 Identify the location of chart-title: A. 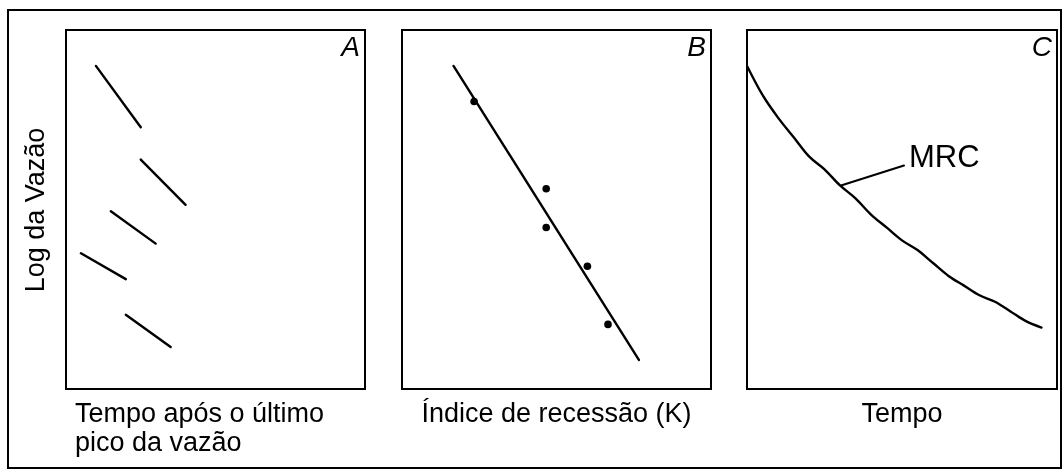
(350, 46).